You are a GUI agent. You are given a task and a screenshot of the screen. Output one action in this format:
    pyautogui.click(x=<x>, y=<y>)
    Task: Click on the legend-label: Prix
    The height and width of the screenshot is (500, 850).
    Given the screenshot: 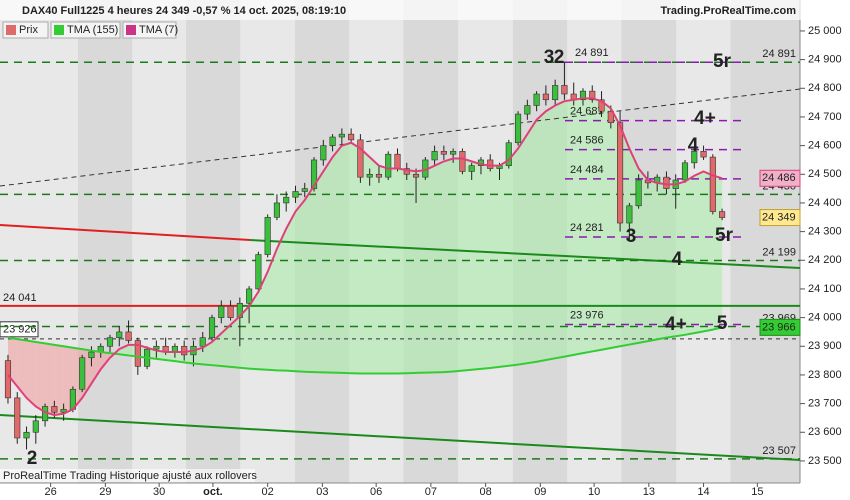 What is the action you would take?
    pyautogui.click(x=28, y=30)
    